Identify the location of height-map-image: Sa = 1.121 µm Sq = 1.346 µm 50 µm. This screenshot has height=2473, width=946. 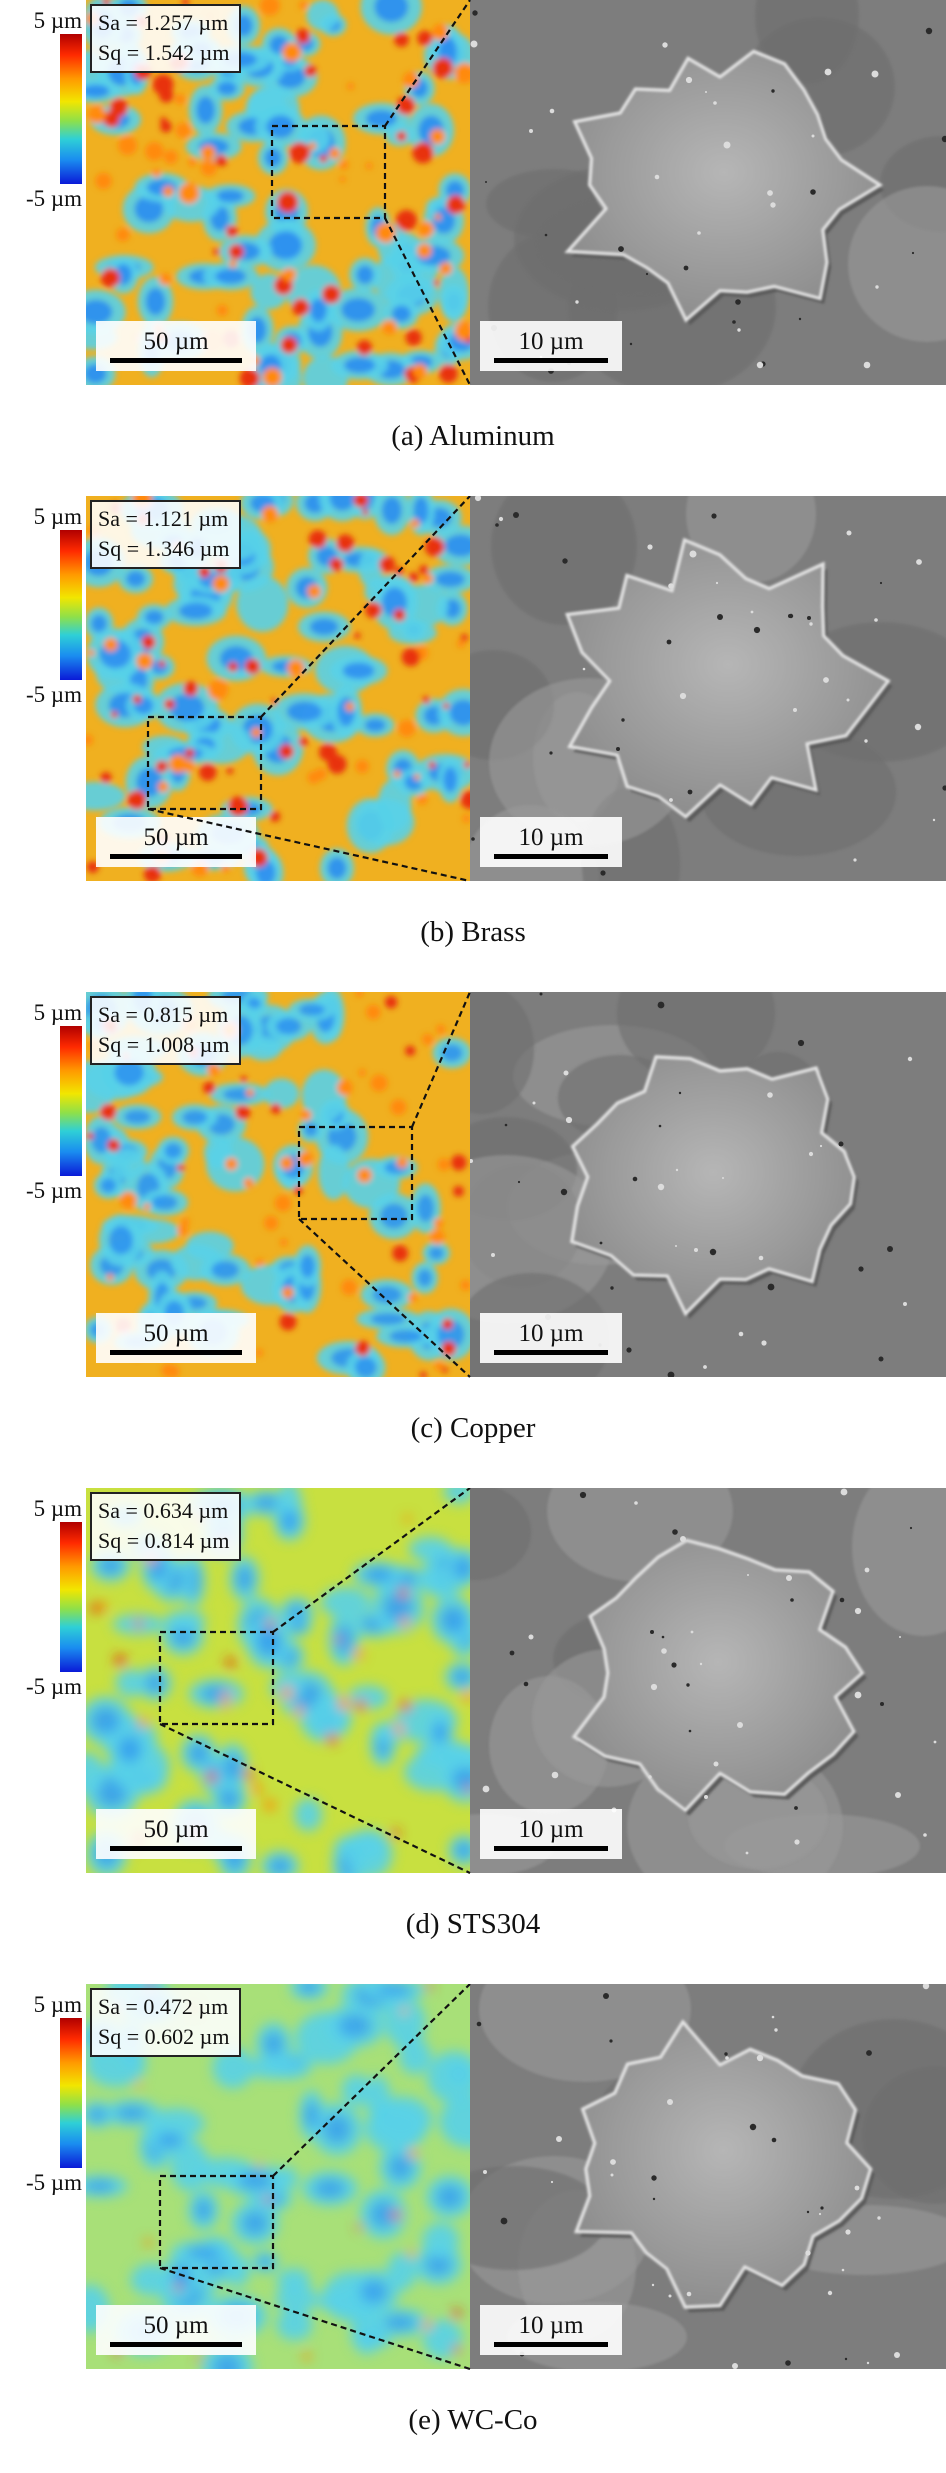
(278, 688).